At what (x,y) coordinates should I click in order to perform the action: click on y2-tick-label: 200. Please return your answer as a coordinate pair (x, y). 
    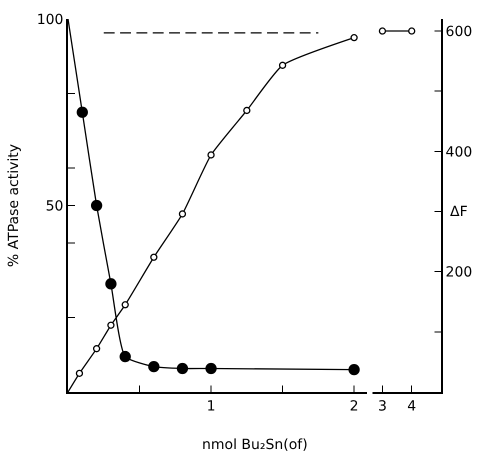
    Looking at the image, I should click on (459, 272).